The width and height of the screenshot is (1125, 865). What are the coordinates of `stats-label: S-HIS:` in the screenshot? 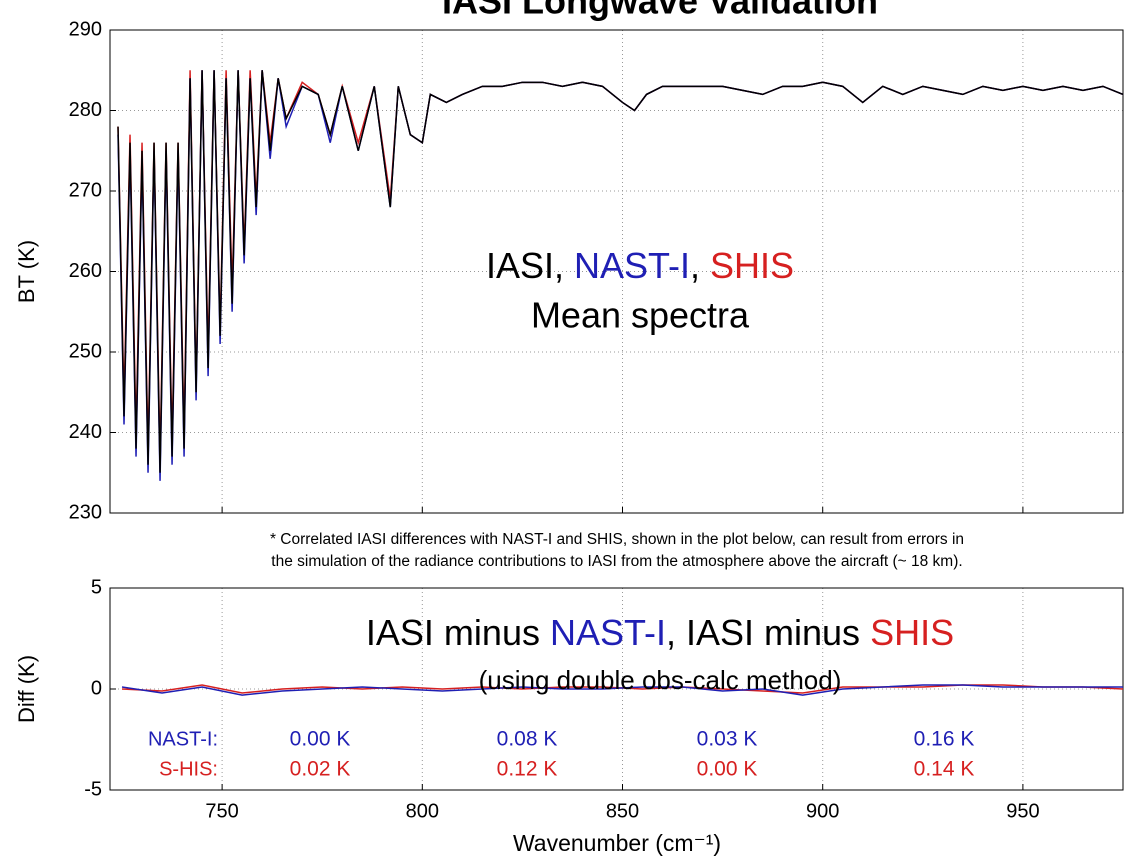 It's located at (188, 769).